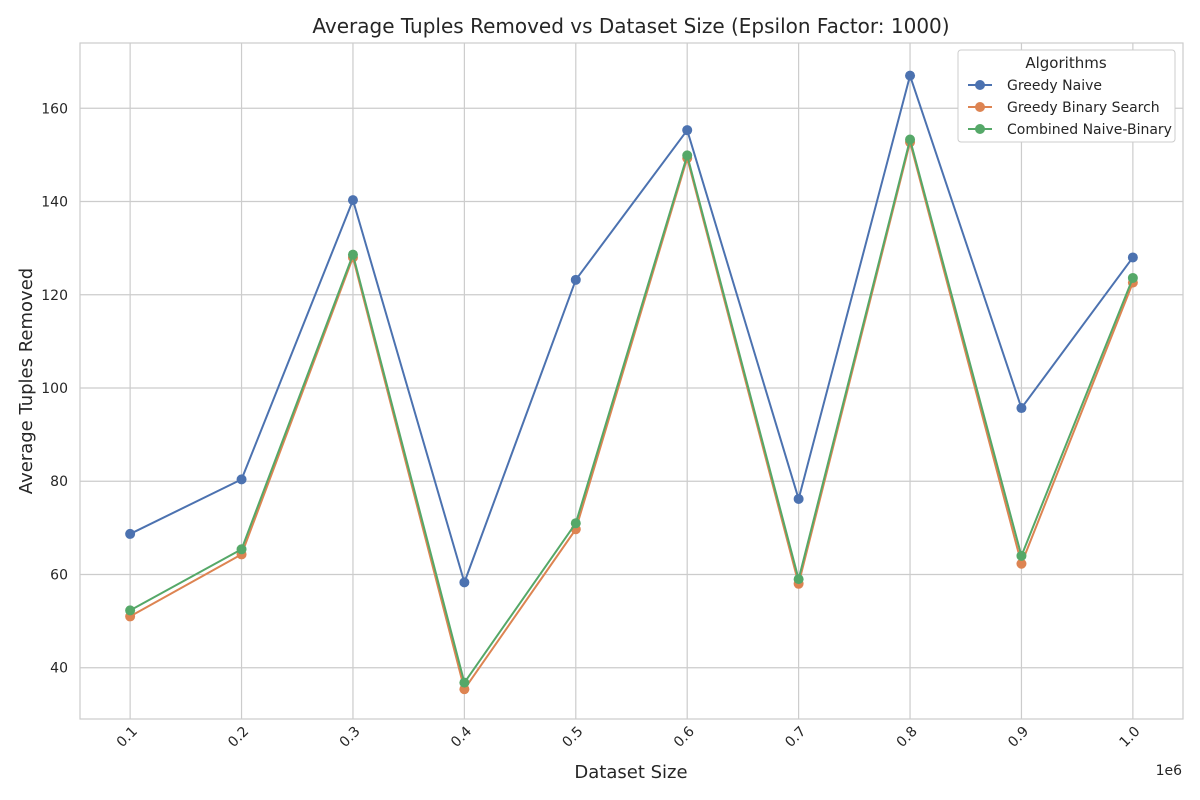  I want to click on legend-label: Greedy Binary Search, so click(1083, 108).